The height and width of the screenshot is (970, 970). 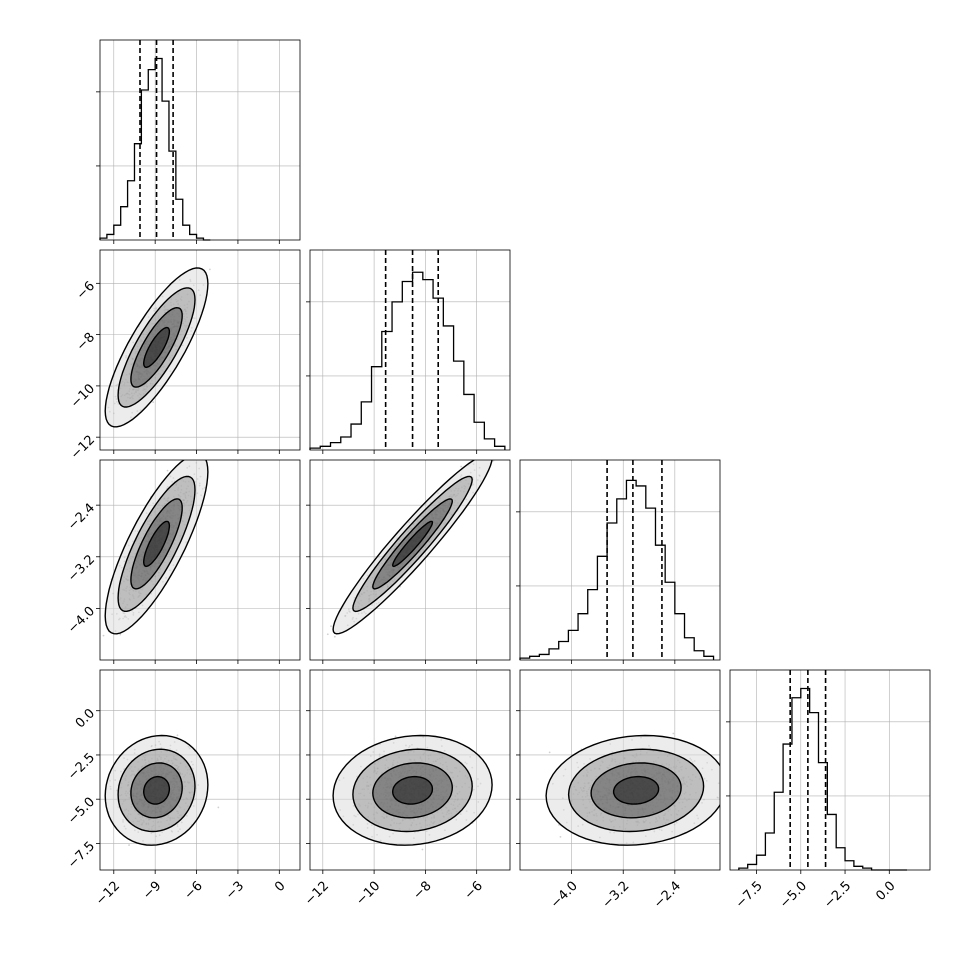 I want to click on y-tick-label: −12, so click(x=83, y=448).